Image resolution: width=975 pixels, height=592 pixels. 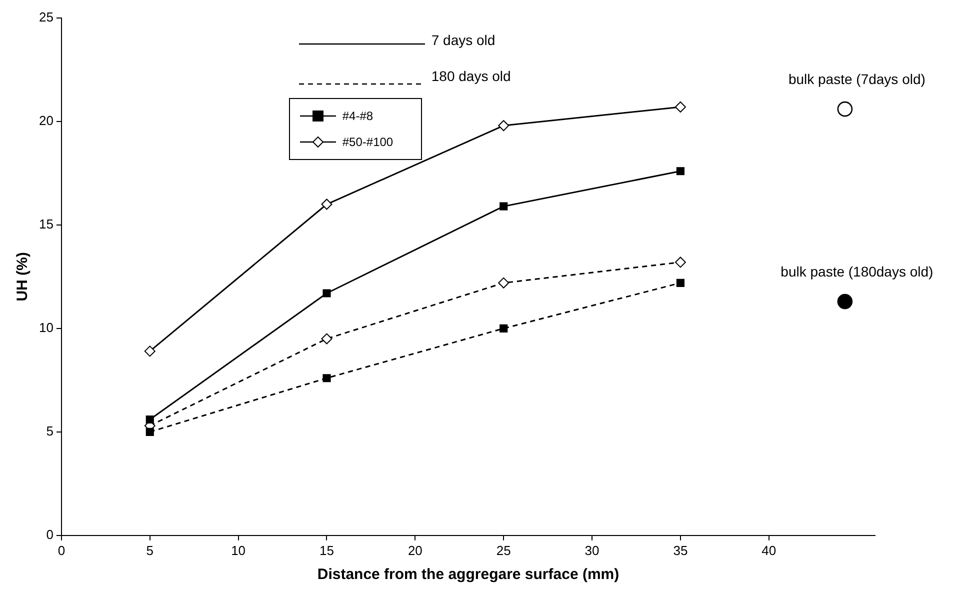 What do you see at coordinates (50, 431) in the screenshot?
I see `y-tick-label: 5` at bounding box center [50, 431].